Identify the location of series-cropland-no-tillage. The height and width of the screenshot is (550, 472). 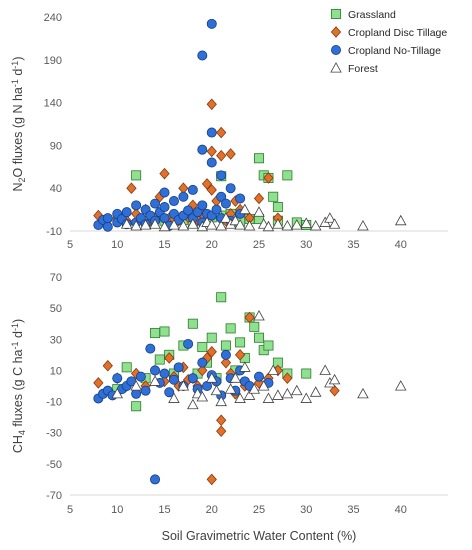
(169, 125).